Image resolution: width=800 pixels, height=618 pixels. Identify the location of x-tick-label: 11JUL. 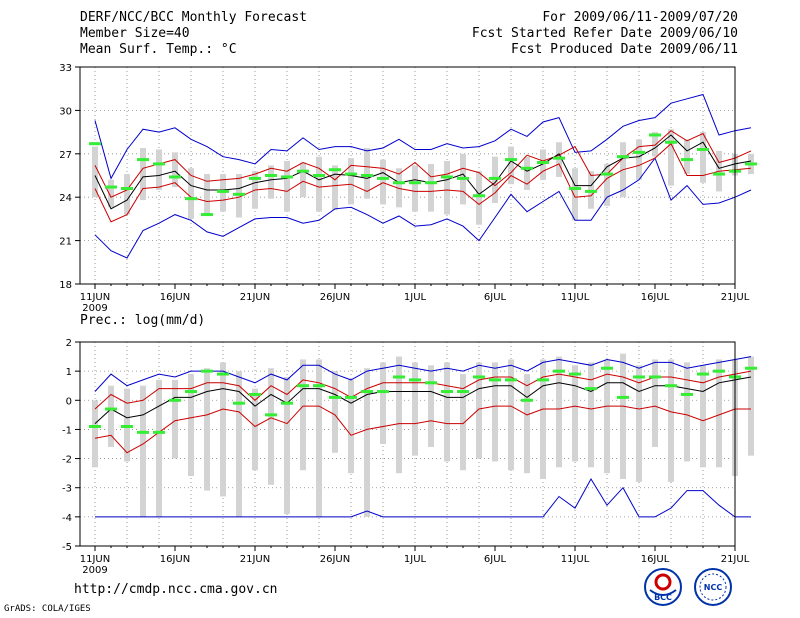
(575, 559).